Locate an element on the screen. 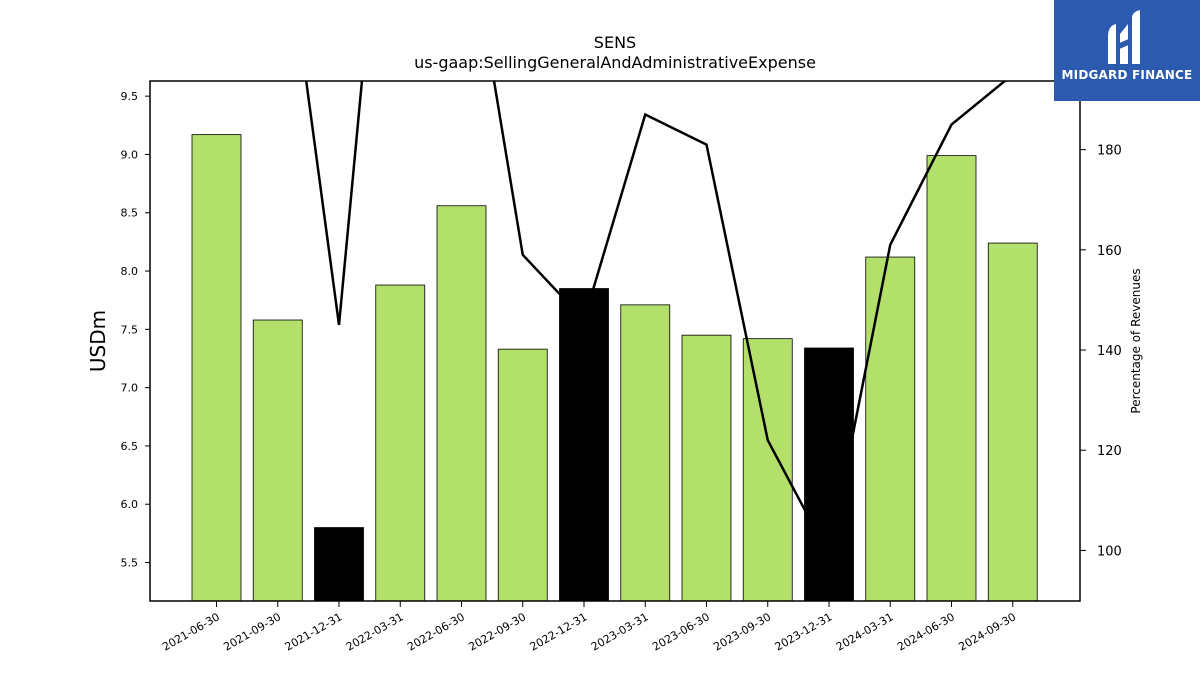 This screenshot has height=675, width=1200. y-tick-label: 5.5 is located at coordinates (130, 563).